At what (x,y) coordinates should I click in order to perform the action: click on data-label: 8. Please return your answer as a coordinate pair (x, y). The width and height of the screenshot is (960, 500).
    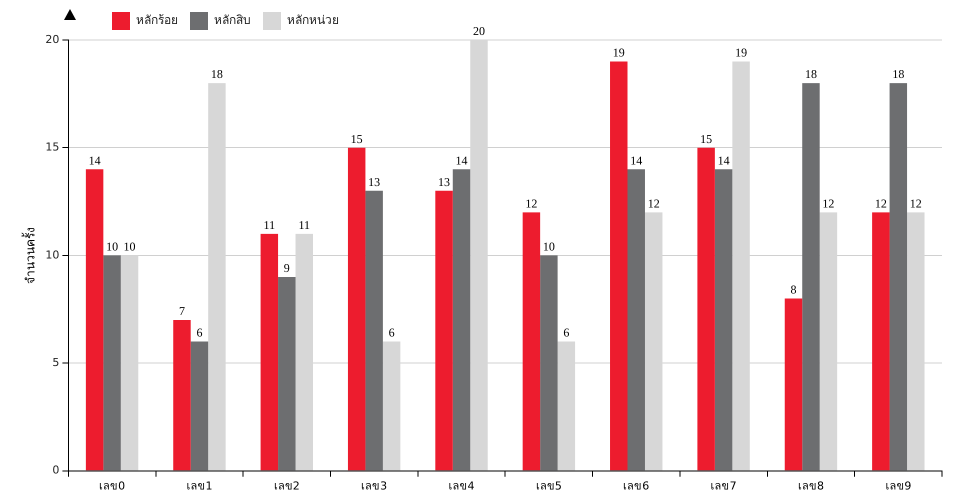
    Looking at the image, I should click on (793, 289).